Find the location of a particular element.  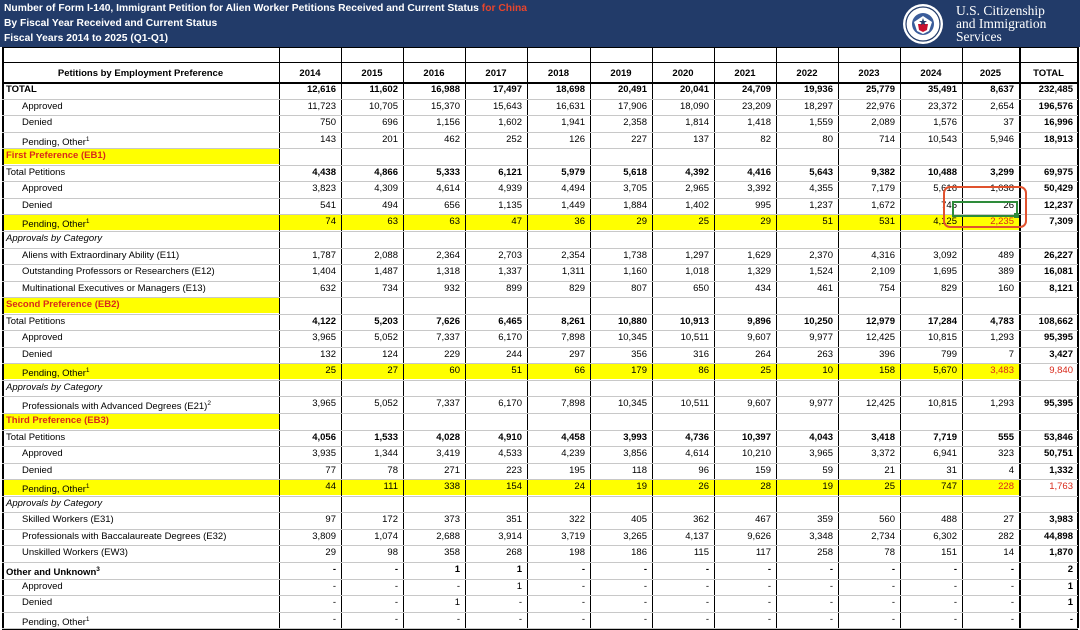

table-cell-total: 50,751 is located at coordinates (1058, 454).